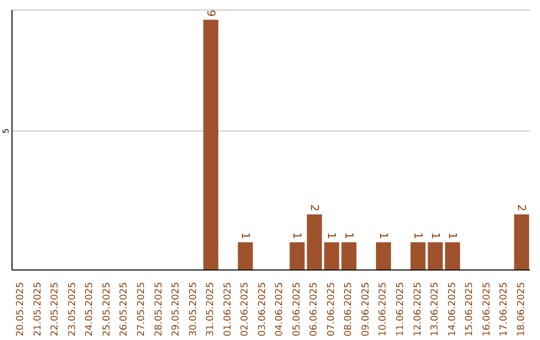 This screenshot has height=340, width=540. Describe the element at coordinates (348, 309) in the screenshot. I see `x-tick-label: 08.06.2025` at that location.